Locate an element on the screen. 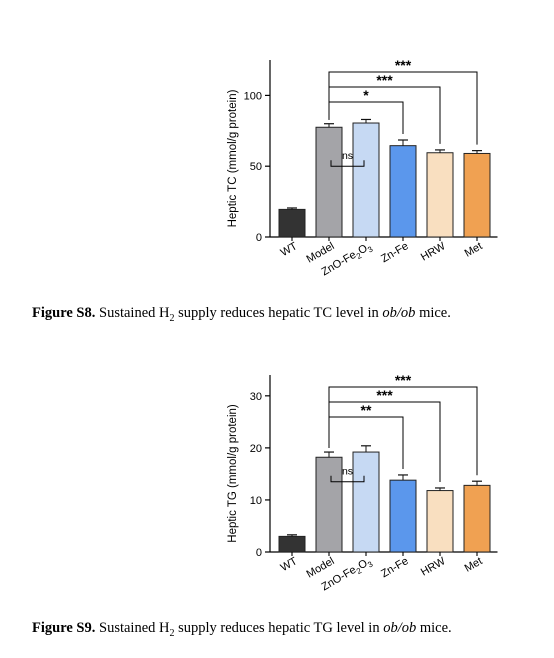 The width and height of the screenshot is (554, 658). figure-s9-text-a: Sustained H is located at coordinates (132, 628).